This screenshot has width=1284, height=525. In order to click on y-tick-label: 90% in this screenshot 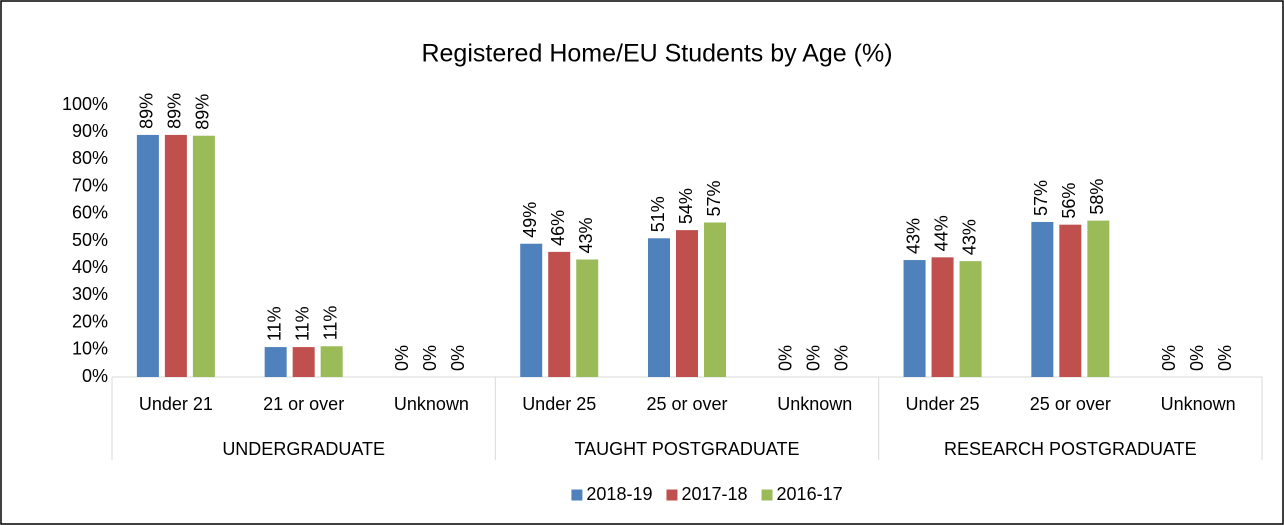, I will do `click(90, 131)`.